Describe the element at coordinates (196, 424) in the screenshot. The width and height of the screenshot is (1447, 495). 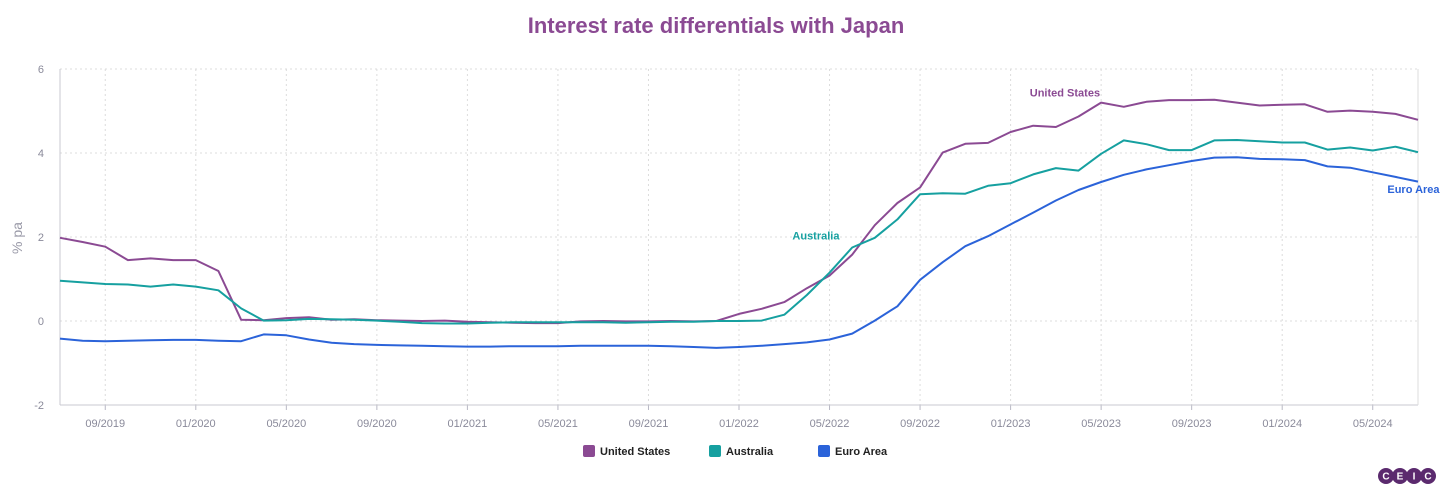
I see `x-tick-label: 01/2020` at that location.